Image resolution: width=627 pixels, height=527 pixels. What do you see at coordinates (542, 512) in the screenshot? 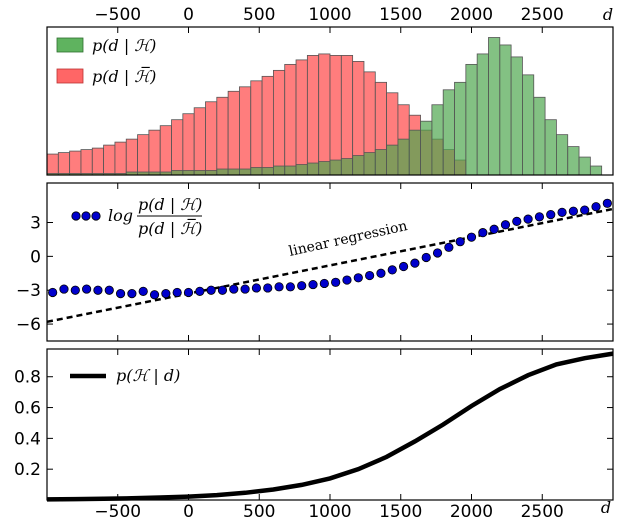
I see `bottom-x-tick-label: 2500` at bounding box center [542, 512].